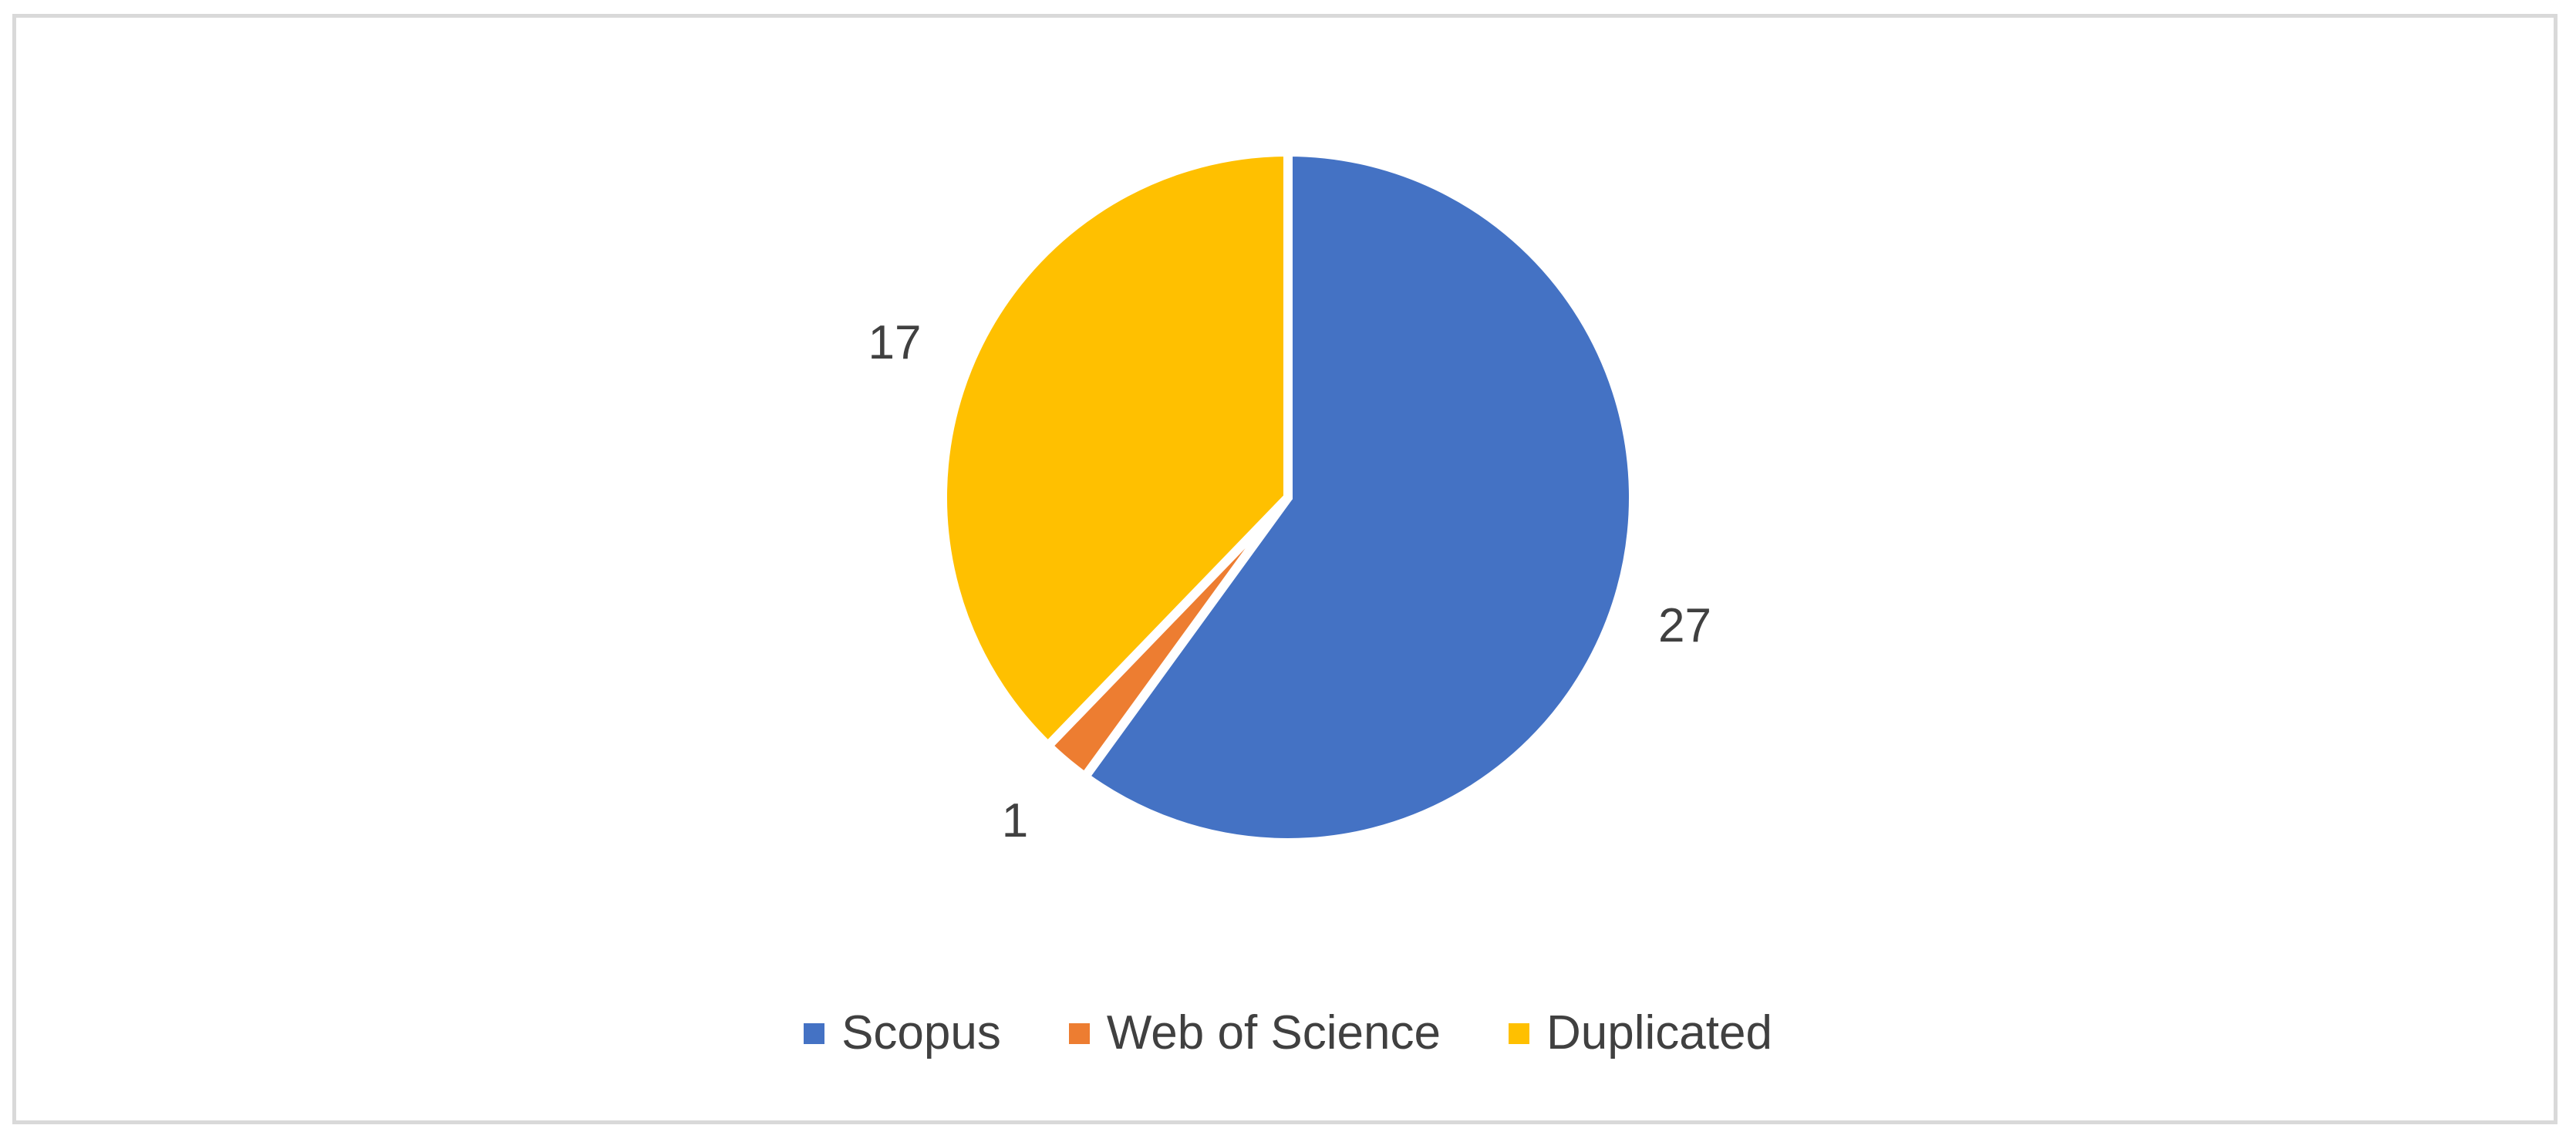  What do you see at coordinates (1659, 1032) in the screenshot?
I see `legend-label-duplicated: Duplicated` at bounding box center [1659, 1032].